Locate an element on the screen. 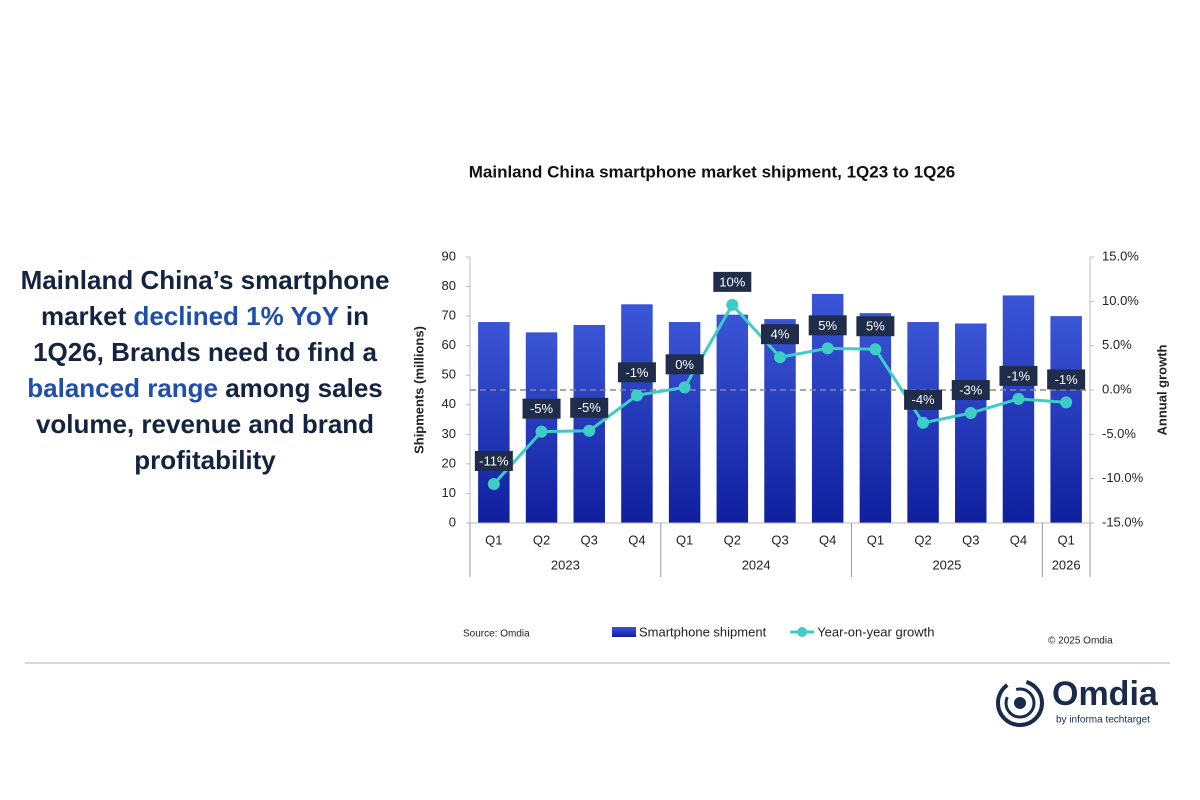  group-label: 2023 is located at coordinates (565, 564).